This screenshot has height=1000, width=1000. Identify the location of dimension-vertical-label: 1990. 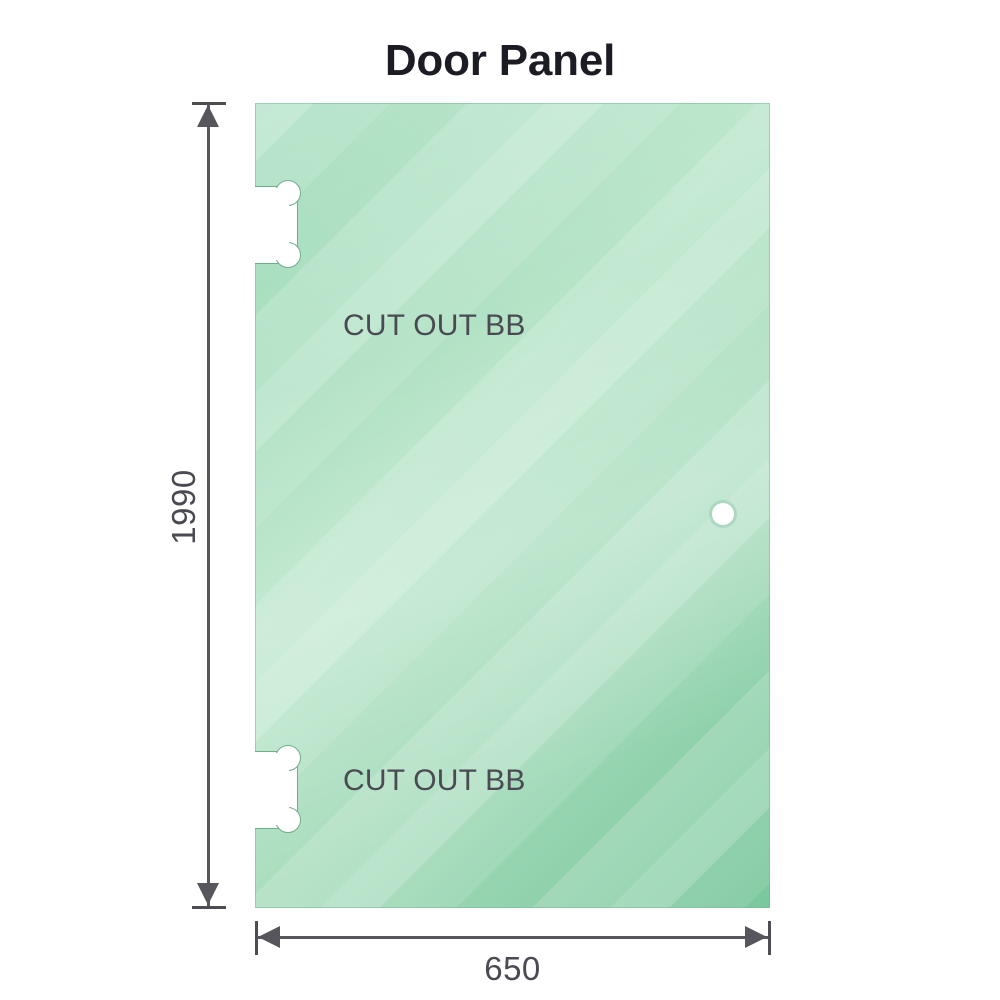
(183, 507).